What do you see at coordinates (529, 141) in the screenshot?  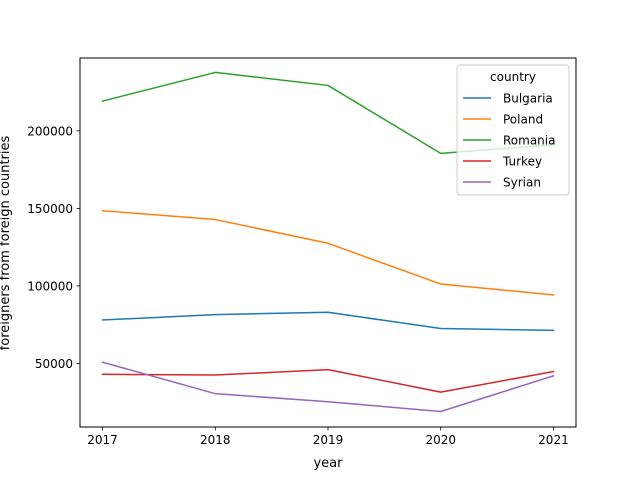 I see `legend-label-romania: Romania` at bounding box center [529, 141].